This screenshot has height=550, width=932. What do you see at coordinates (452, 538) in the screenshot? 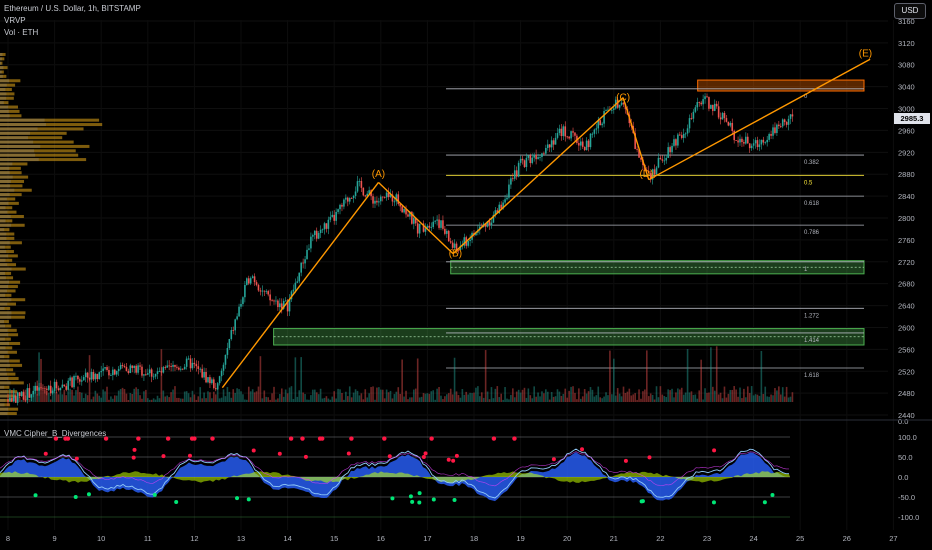
I see `time-axis: 8 9 10 11 12 13 14 15 16 17 18 19 20 21 22 23 24 25 26 27` at bounding box center [452, 538].